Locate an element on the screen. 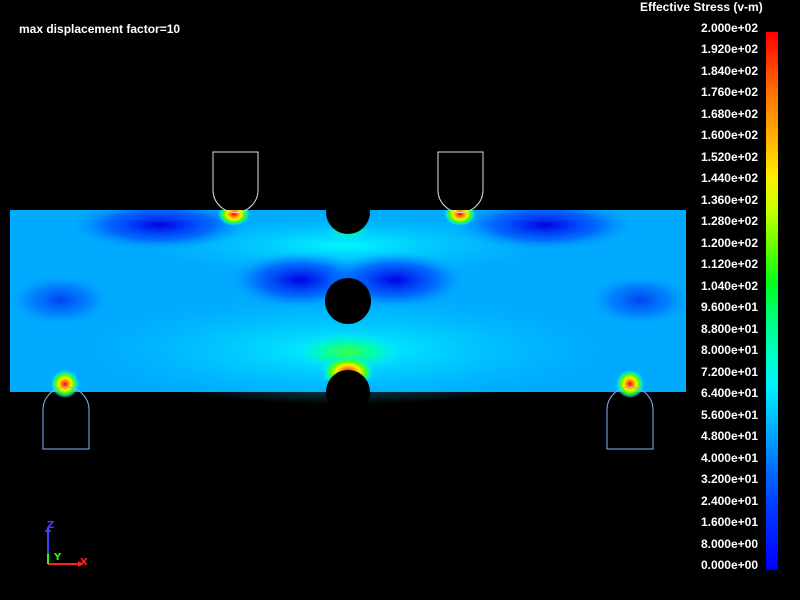  legend-tick-label: 6.400e+01 is located at coordinates (729, 393).